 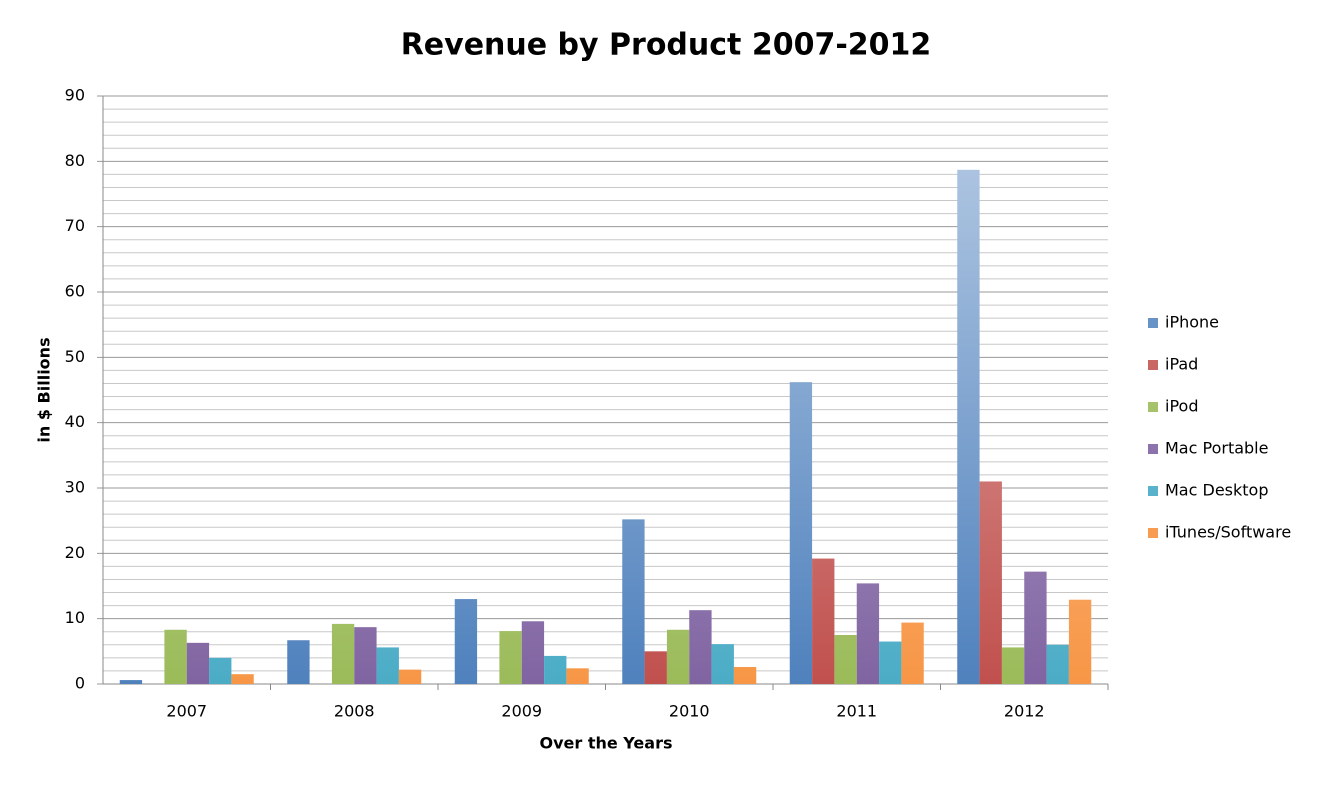 I want to click on chart-title: Revenue by Product 2007-2012, so click(x=666, y=45).